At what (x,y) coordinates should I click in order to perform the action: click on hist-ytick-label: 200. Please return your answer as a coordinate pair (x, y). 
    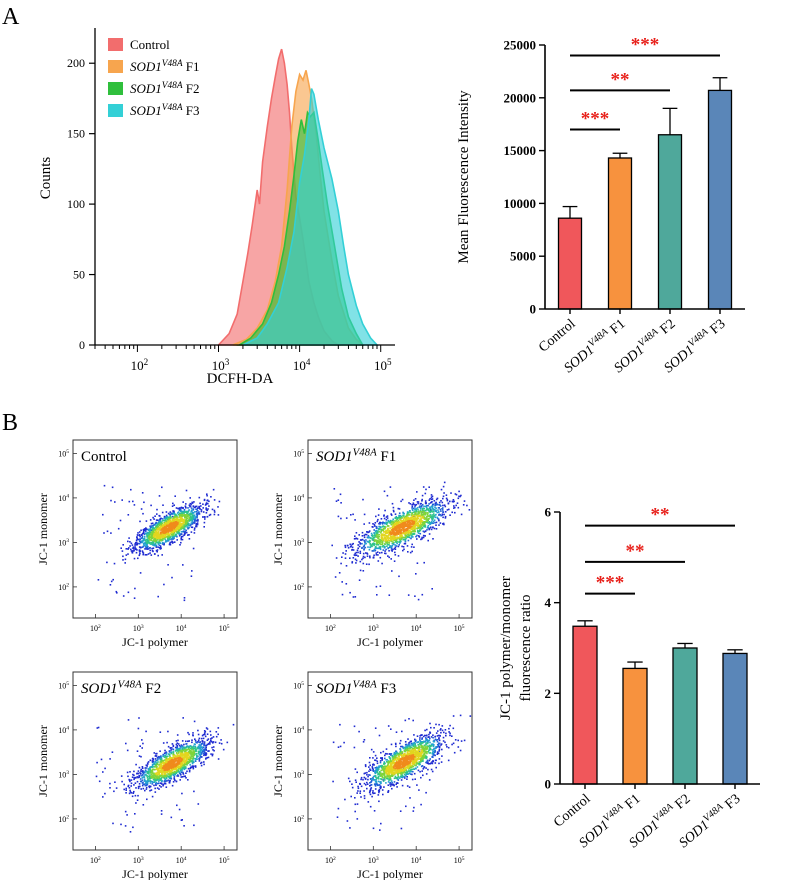
    Looking at the image, I should click on (76, 63).